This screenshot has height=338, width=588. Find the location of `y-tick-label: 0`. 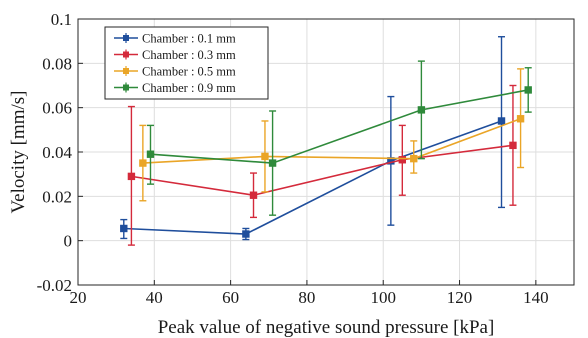

y-tick-label: 0 is located at coordinates (68, 241).